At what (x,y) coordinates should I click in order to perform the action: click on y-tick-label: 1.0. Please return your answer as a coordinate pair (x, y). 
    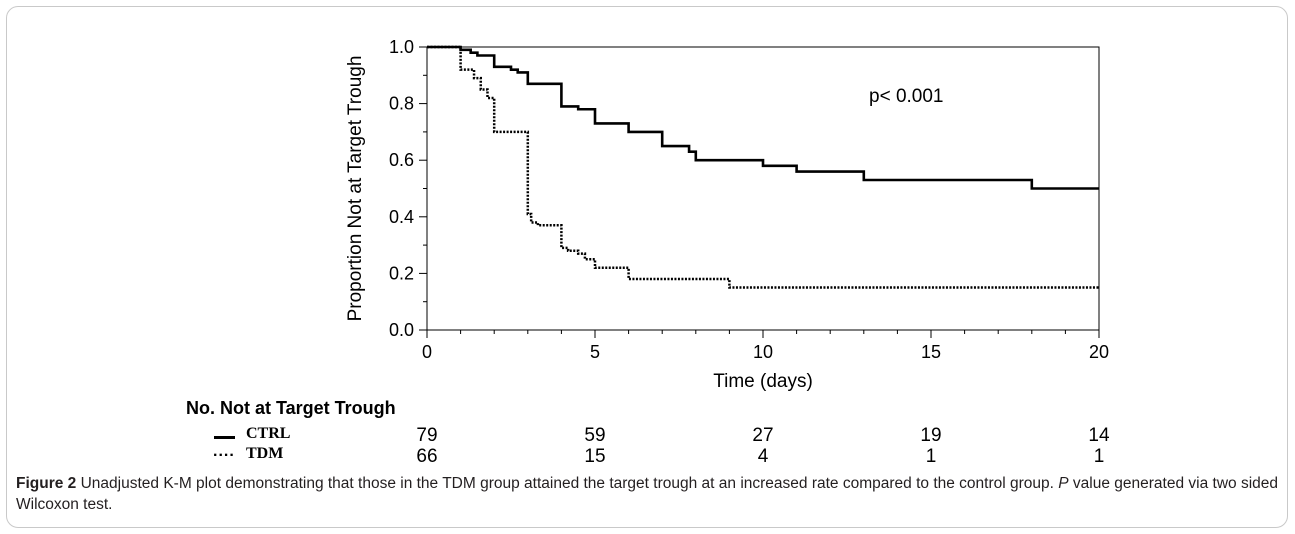
    Looking at the image, I should click on (401, 47).